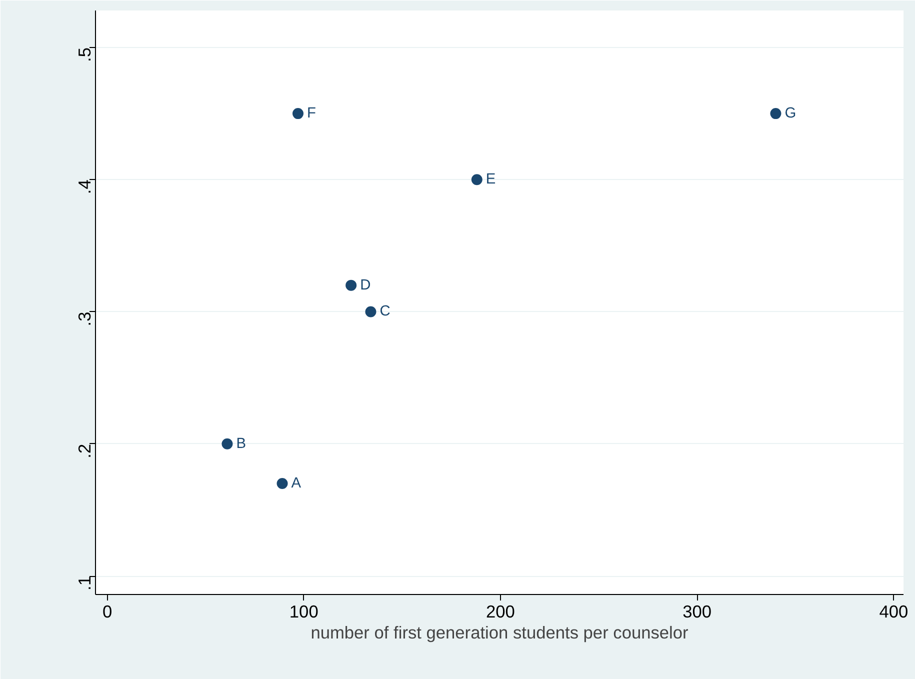  I want to click on x-tick-label: 0, so click(107, 612).